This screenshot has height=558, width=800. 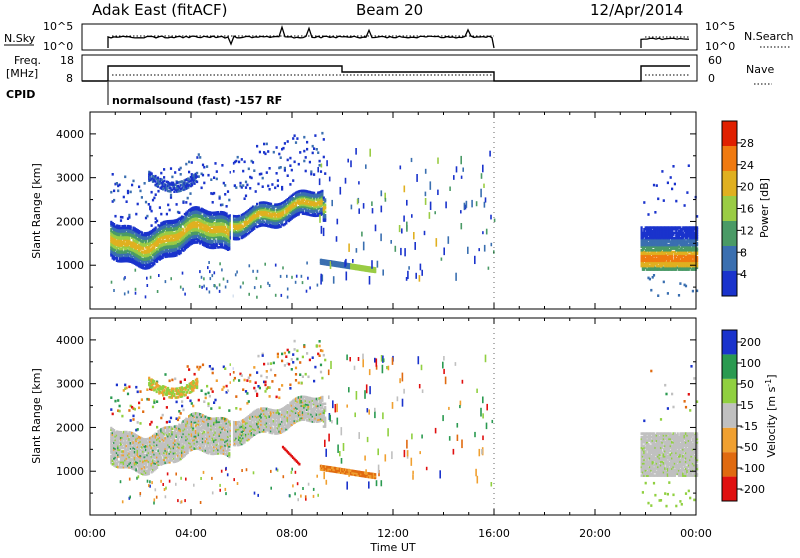 I want to click on colorbar-tick-label: 4, so click(x=743, y=274).